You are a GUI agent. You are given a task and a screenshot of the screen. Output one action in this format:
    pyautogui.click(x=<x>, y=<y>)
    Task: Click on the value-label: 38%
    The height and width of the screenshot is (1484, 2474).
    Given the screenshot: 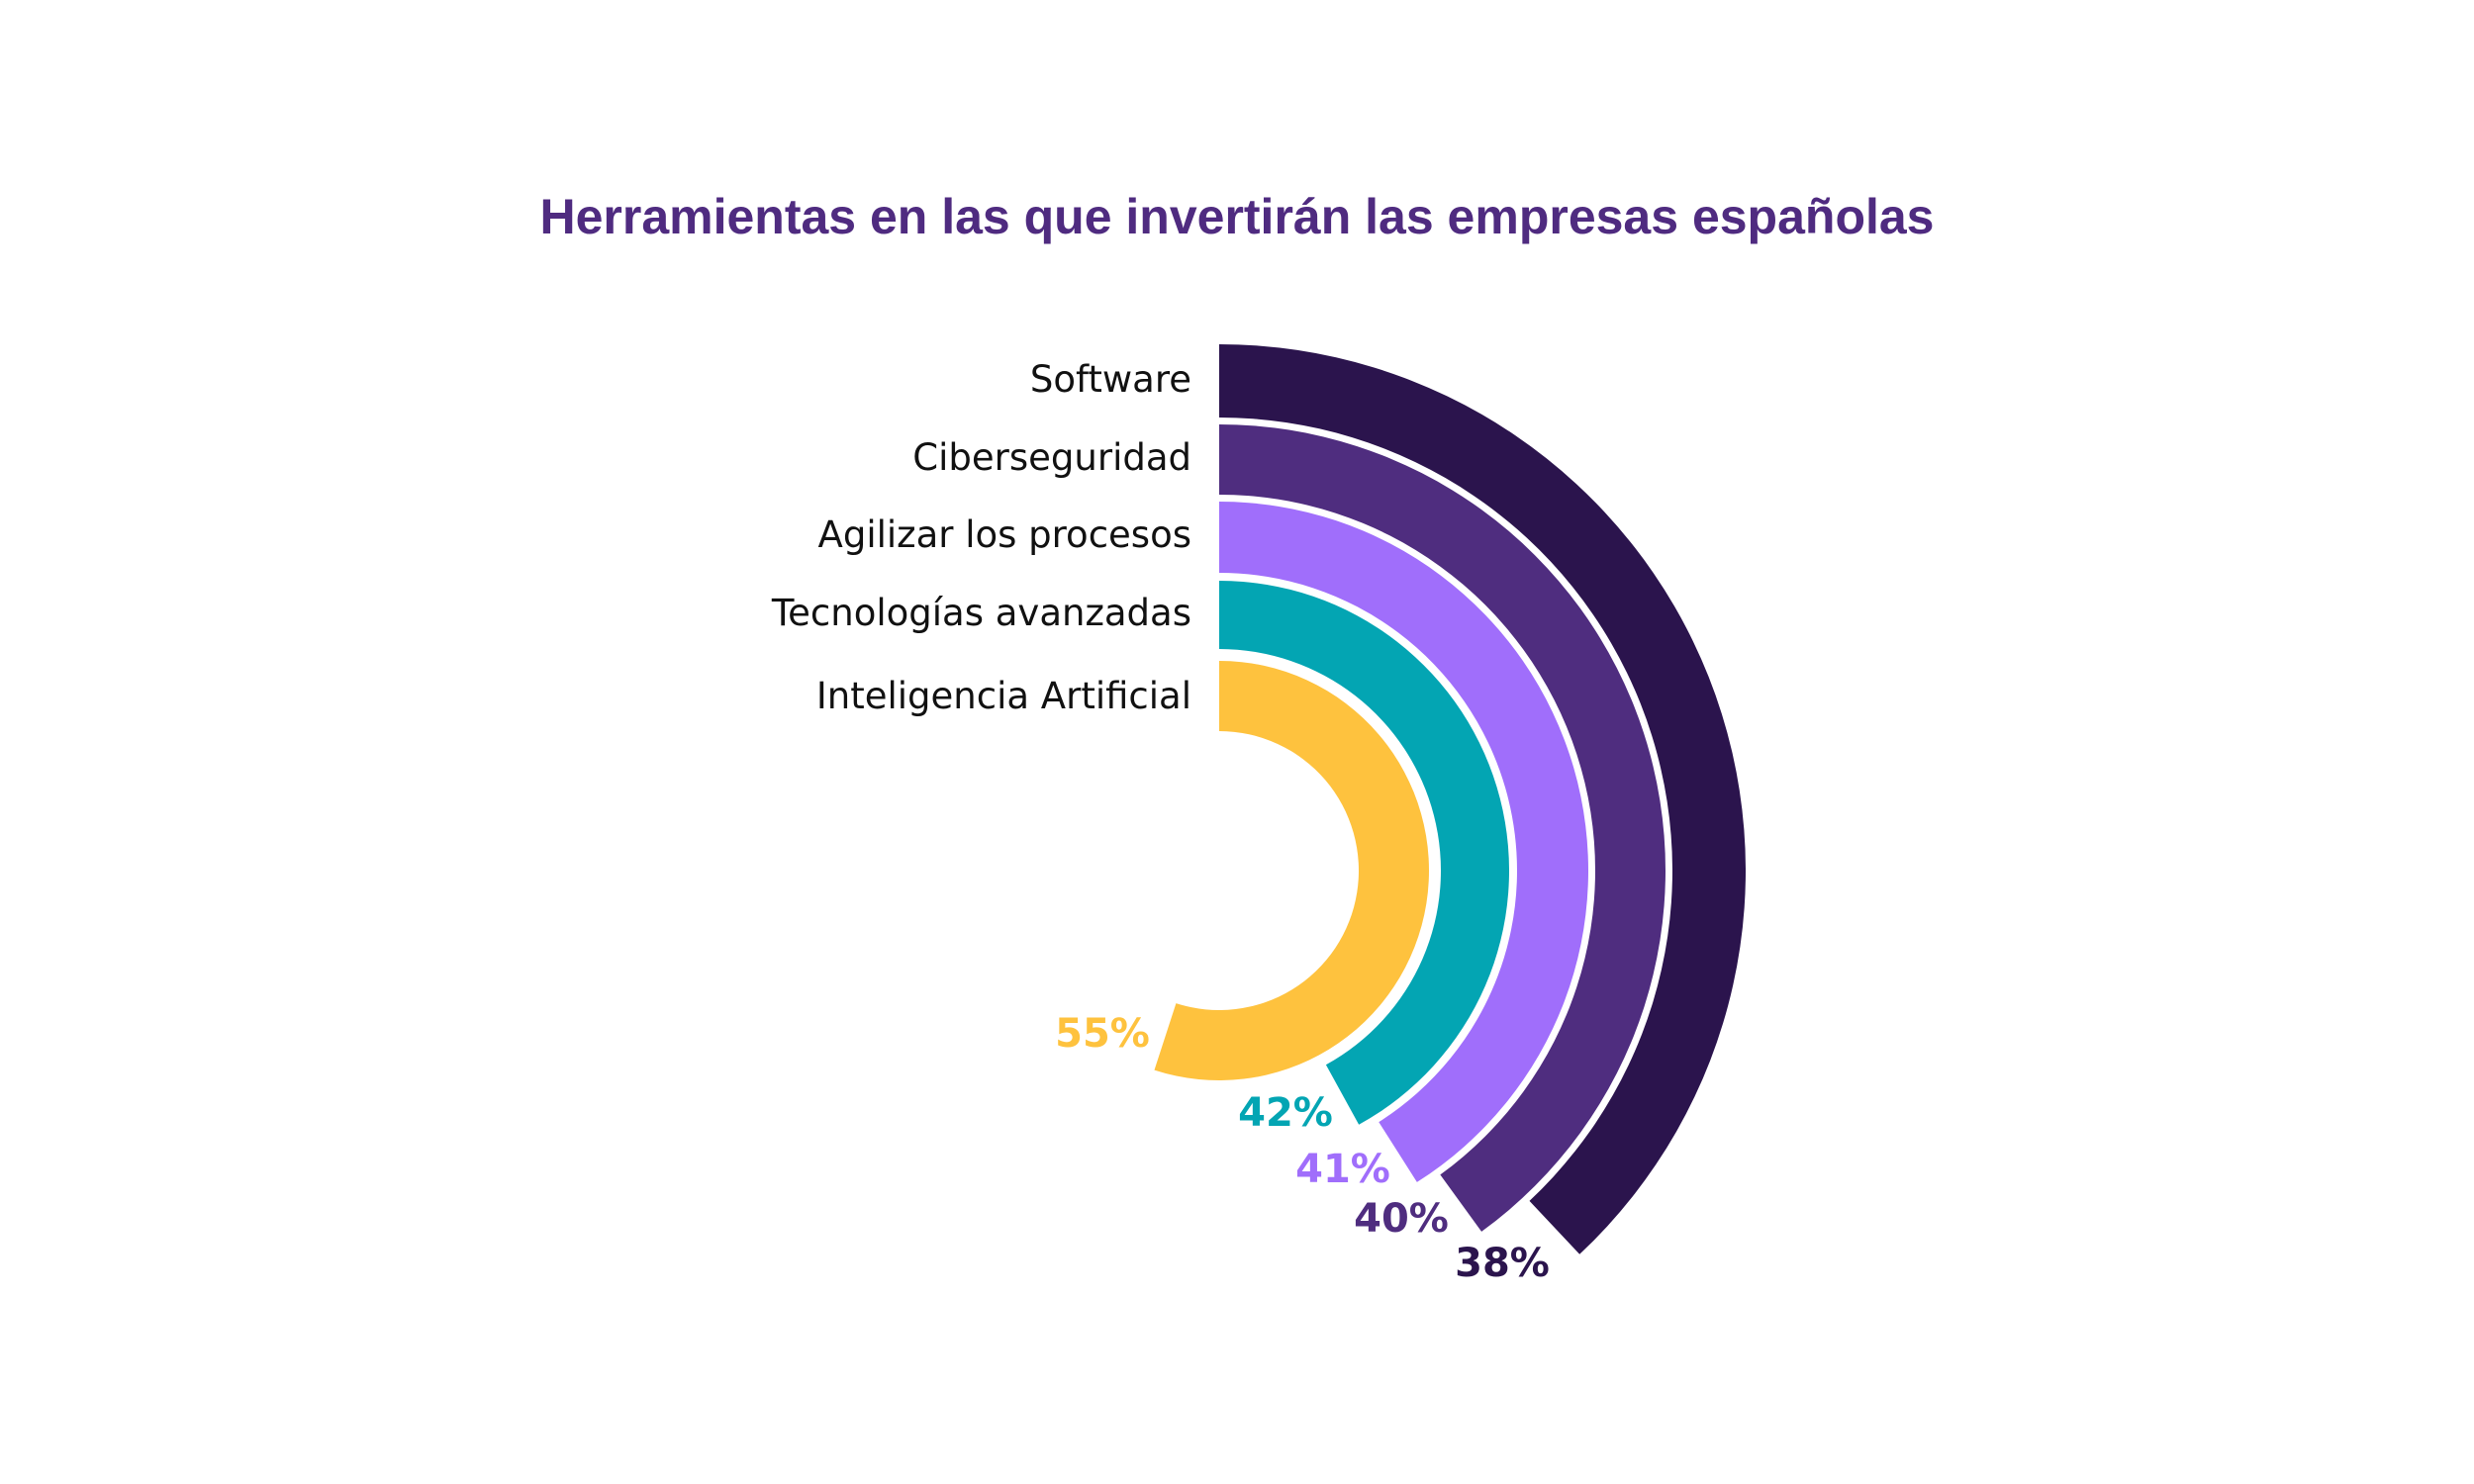 What is the action you would take?
    pyautogui.click(x=1503, y=1263)
    